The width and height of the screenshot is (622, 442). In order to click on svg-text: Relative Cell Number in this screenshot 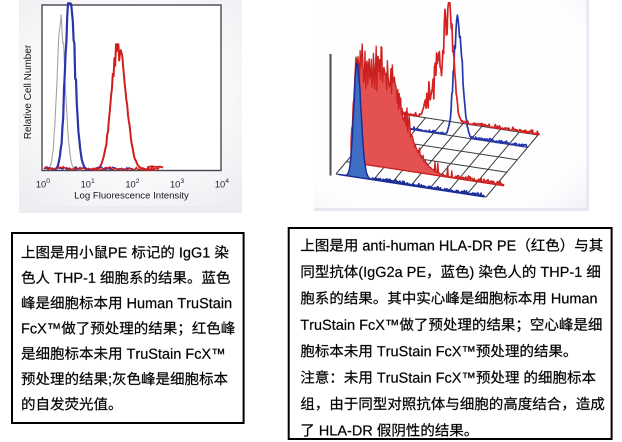, I will do `click(28, 91)`.